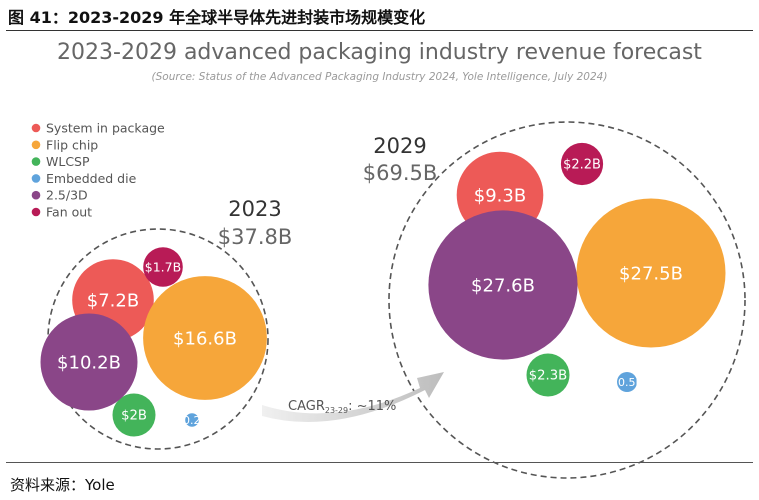 The image size is (759, 500). I want to click on bubble-label-embedded-die-2023: $0.2B, so click(192, 420).